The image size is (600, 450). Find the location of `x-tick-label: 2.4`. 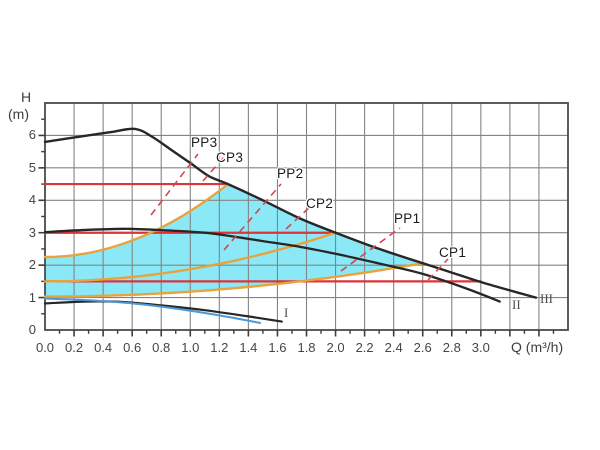

x-tick-label: 2.4 is located at coordinates (393, 347).